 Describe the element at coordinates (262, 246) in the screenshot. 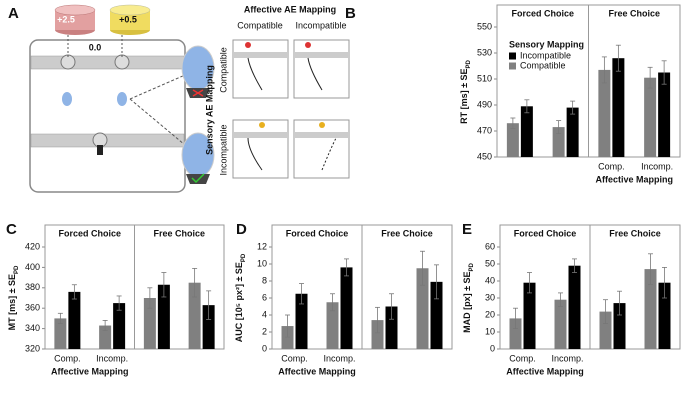

I see `y-tick-label: 12` at that location.